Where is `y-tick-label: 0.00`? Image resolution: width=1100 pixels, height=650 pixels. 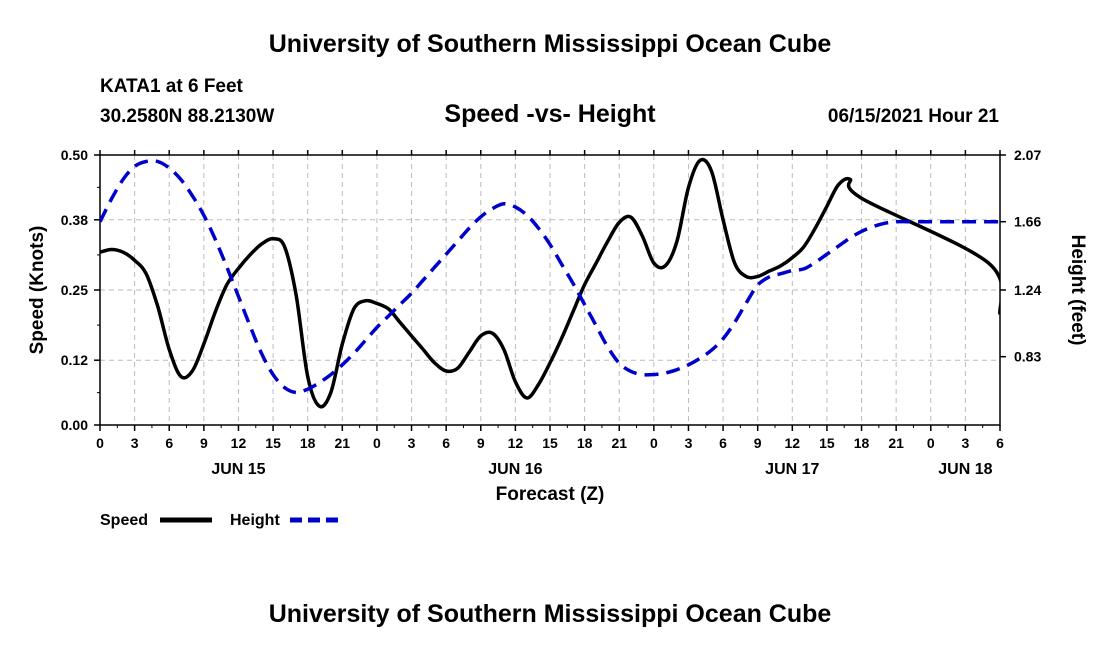 y-tick-label: 0.00 is located at coordinates (74, 425).